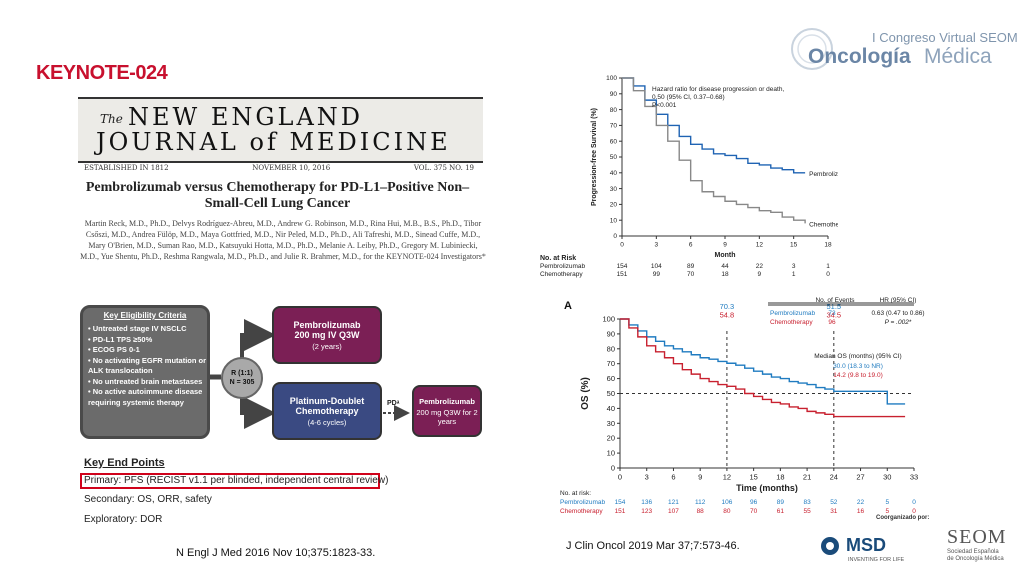 The image size is (1024, 576). What do you see at coordinates (443, 168) in the screenshot?
I see `nejm-volume: VOL. 375 NO. 19` at bounding box center [443, 168].